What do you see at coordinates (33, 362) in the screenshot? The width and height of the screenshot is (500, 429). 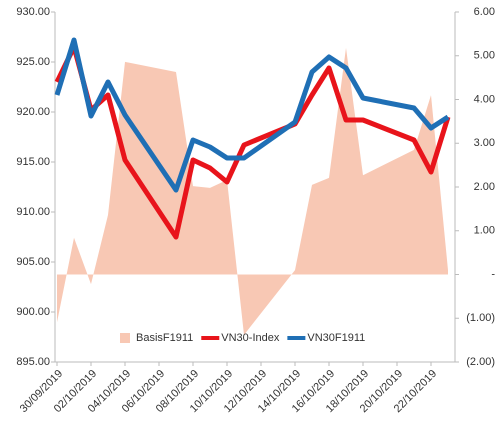 I see `y-tick-label: 895.00` at bounding box center [33, 362].